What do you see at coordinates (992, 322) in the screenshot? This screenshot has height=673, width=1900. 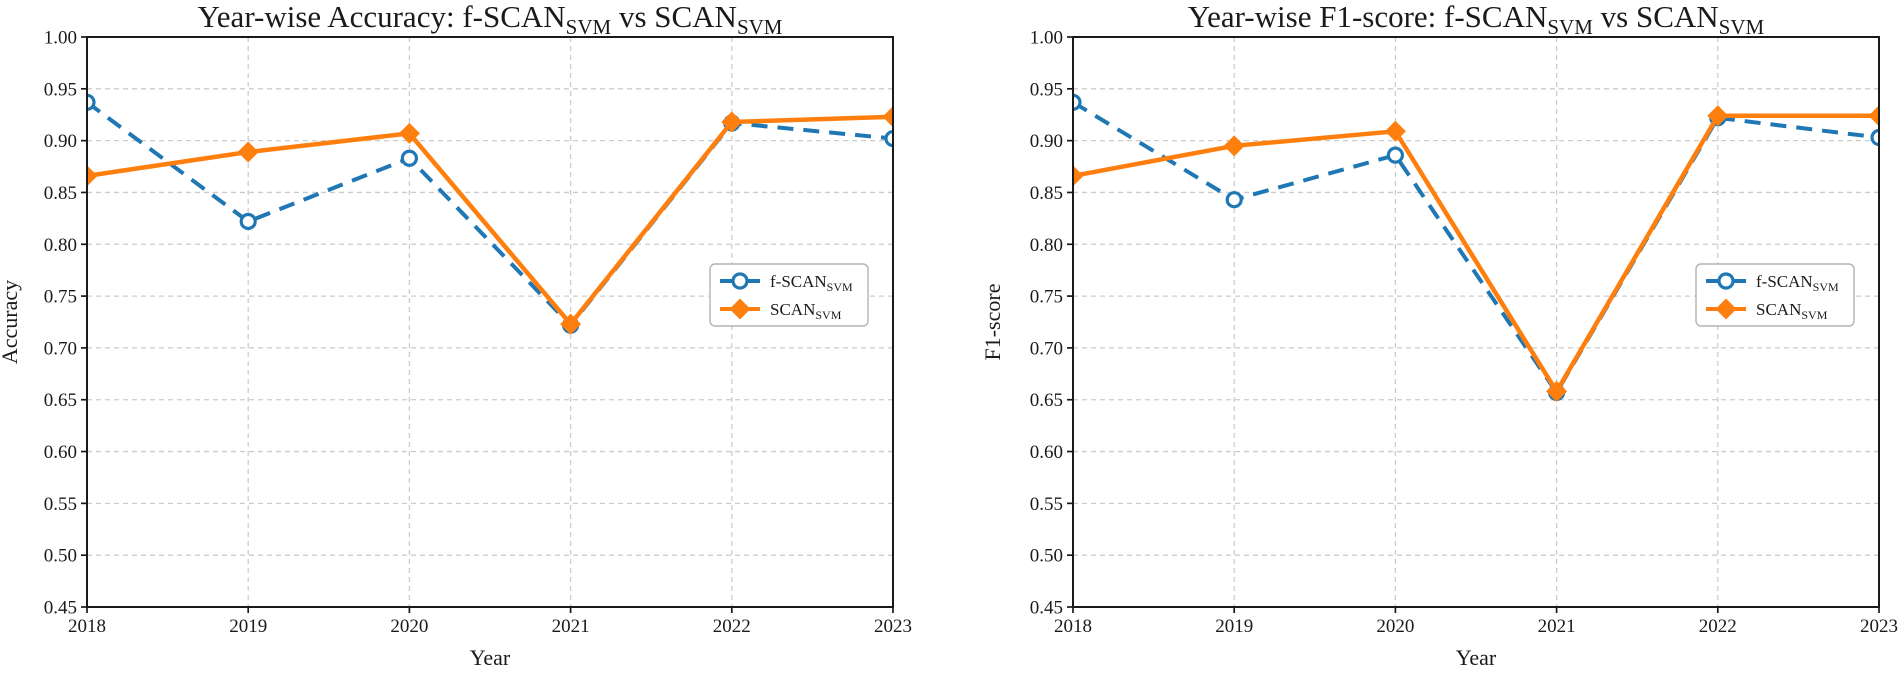 I see `y-axis-label: F1-score` at bounding box center [992, 322].